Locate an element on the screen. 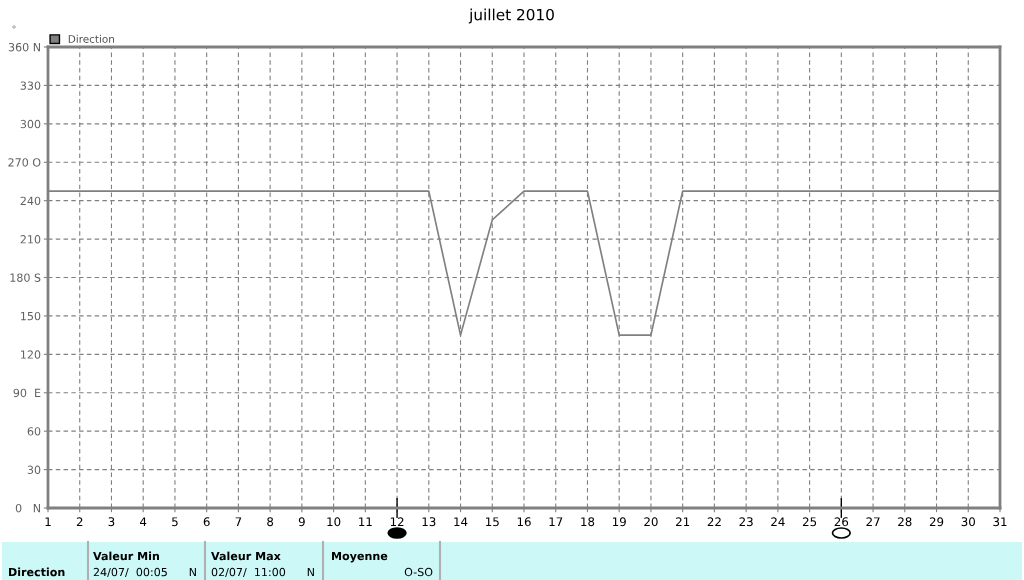 The height and width of the screenshot is (580, 1024). text: 02/07/ 11:00 is located at coordinates (248, 572).